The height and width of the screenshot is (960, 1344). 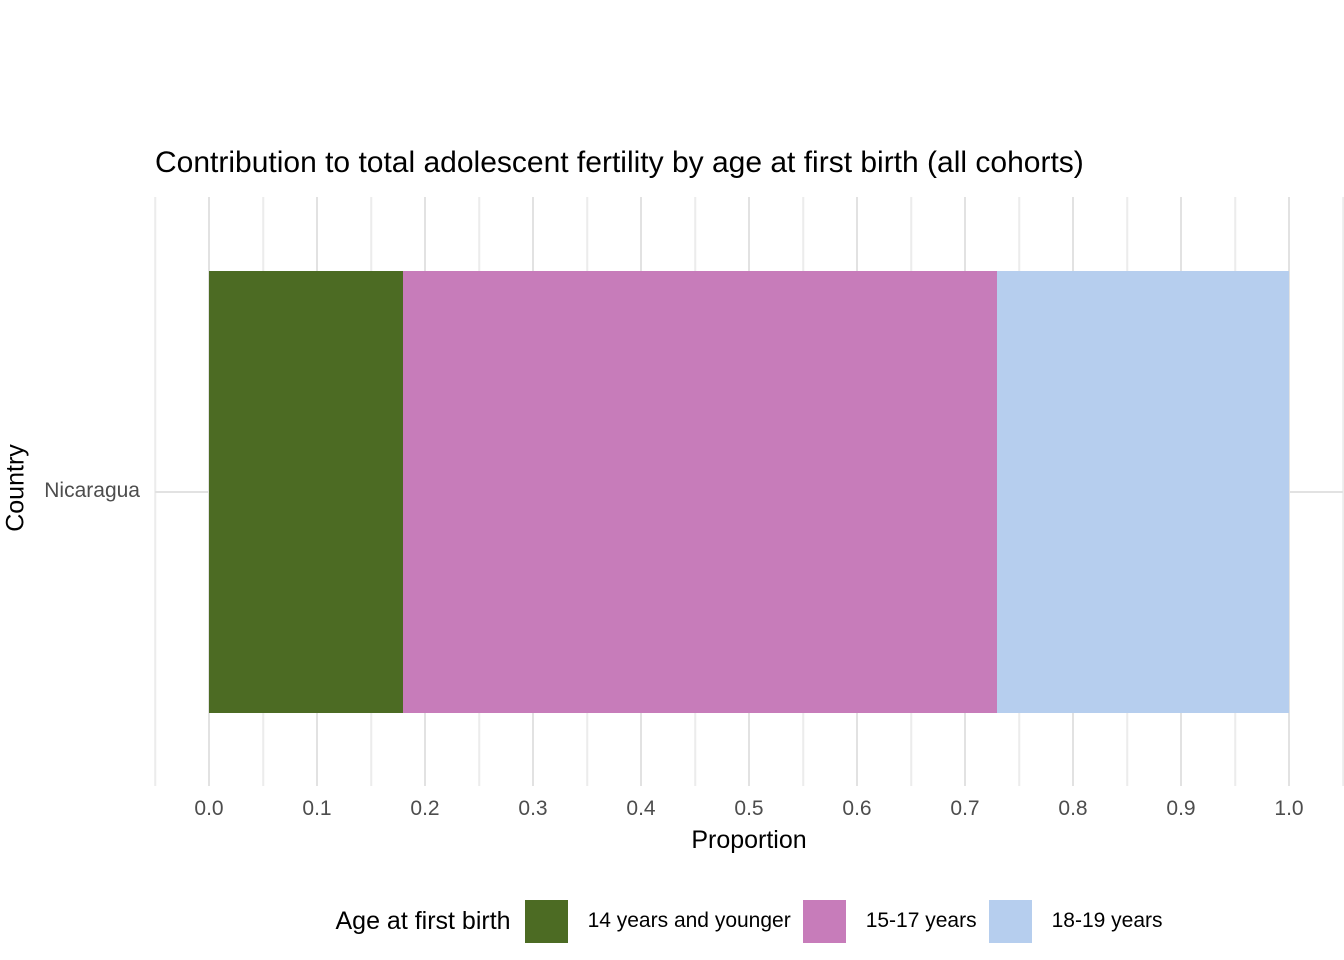 I want to click on x-tick-label: 0.1, so click(x=317, y=808).